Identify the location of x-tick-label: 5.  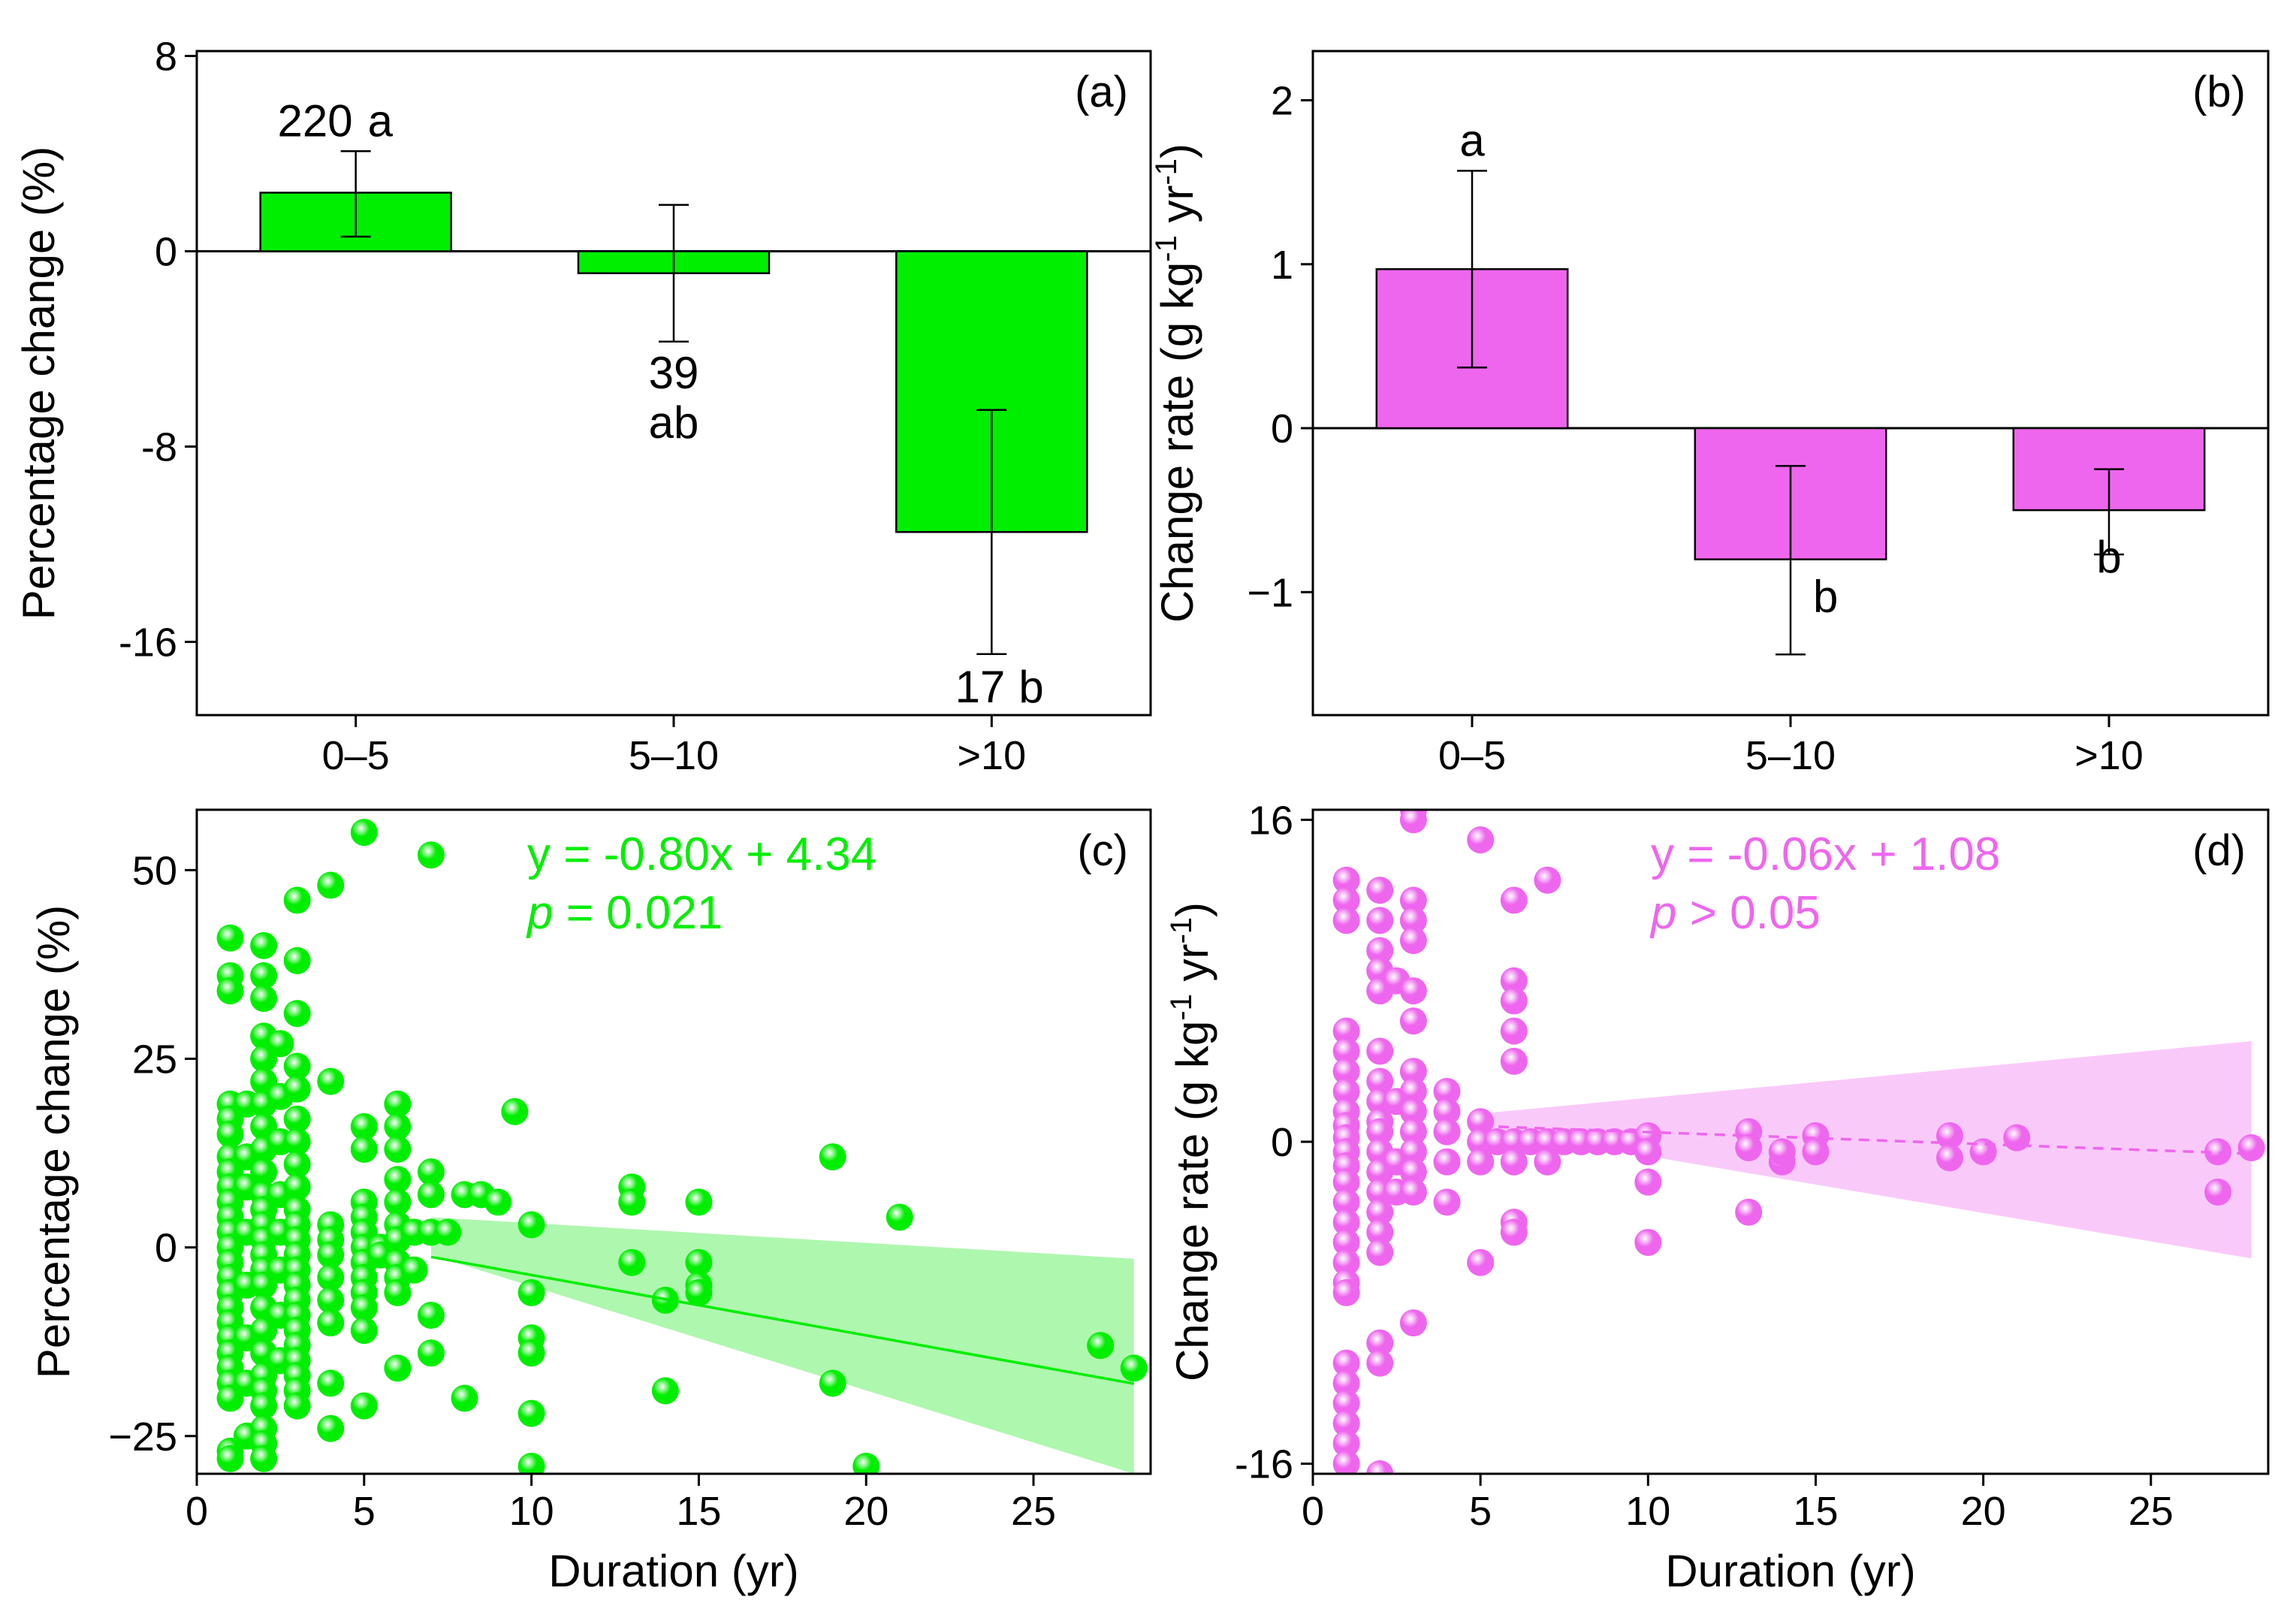
(1480, 1511).